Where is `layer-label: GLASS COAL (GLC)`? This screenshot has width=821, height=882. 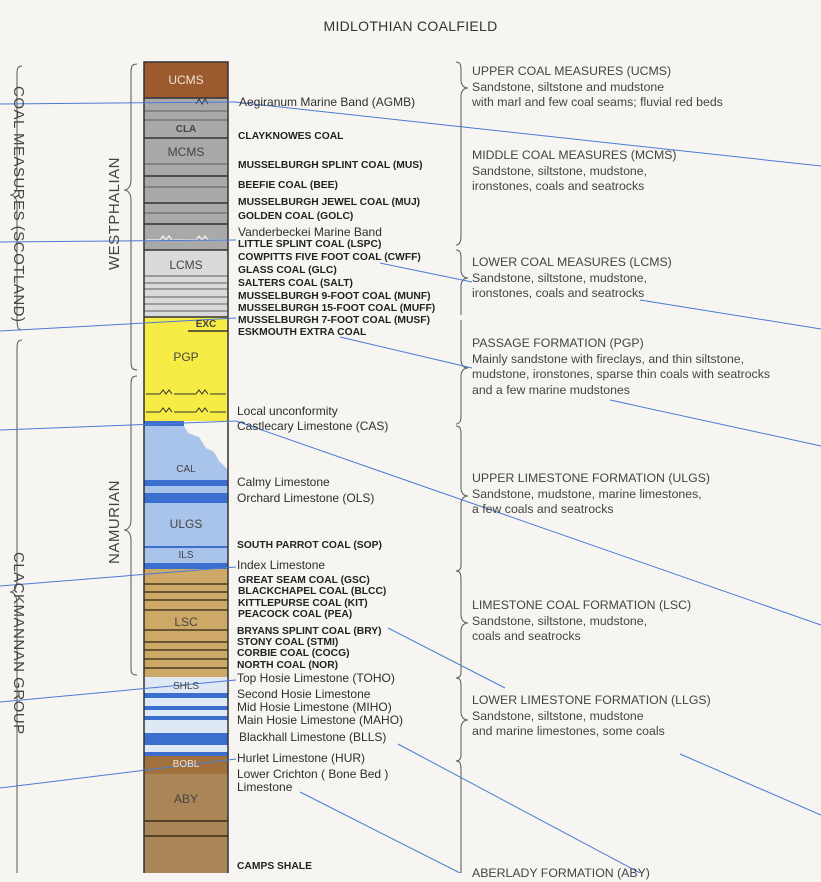
layer-label: GLASS COAL (GLC) is located at coordinates (287, 270).